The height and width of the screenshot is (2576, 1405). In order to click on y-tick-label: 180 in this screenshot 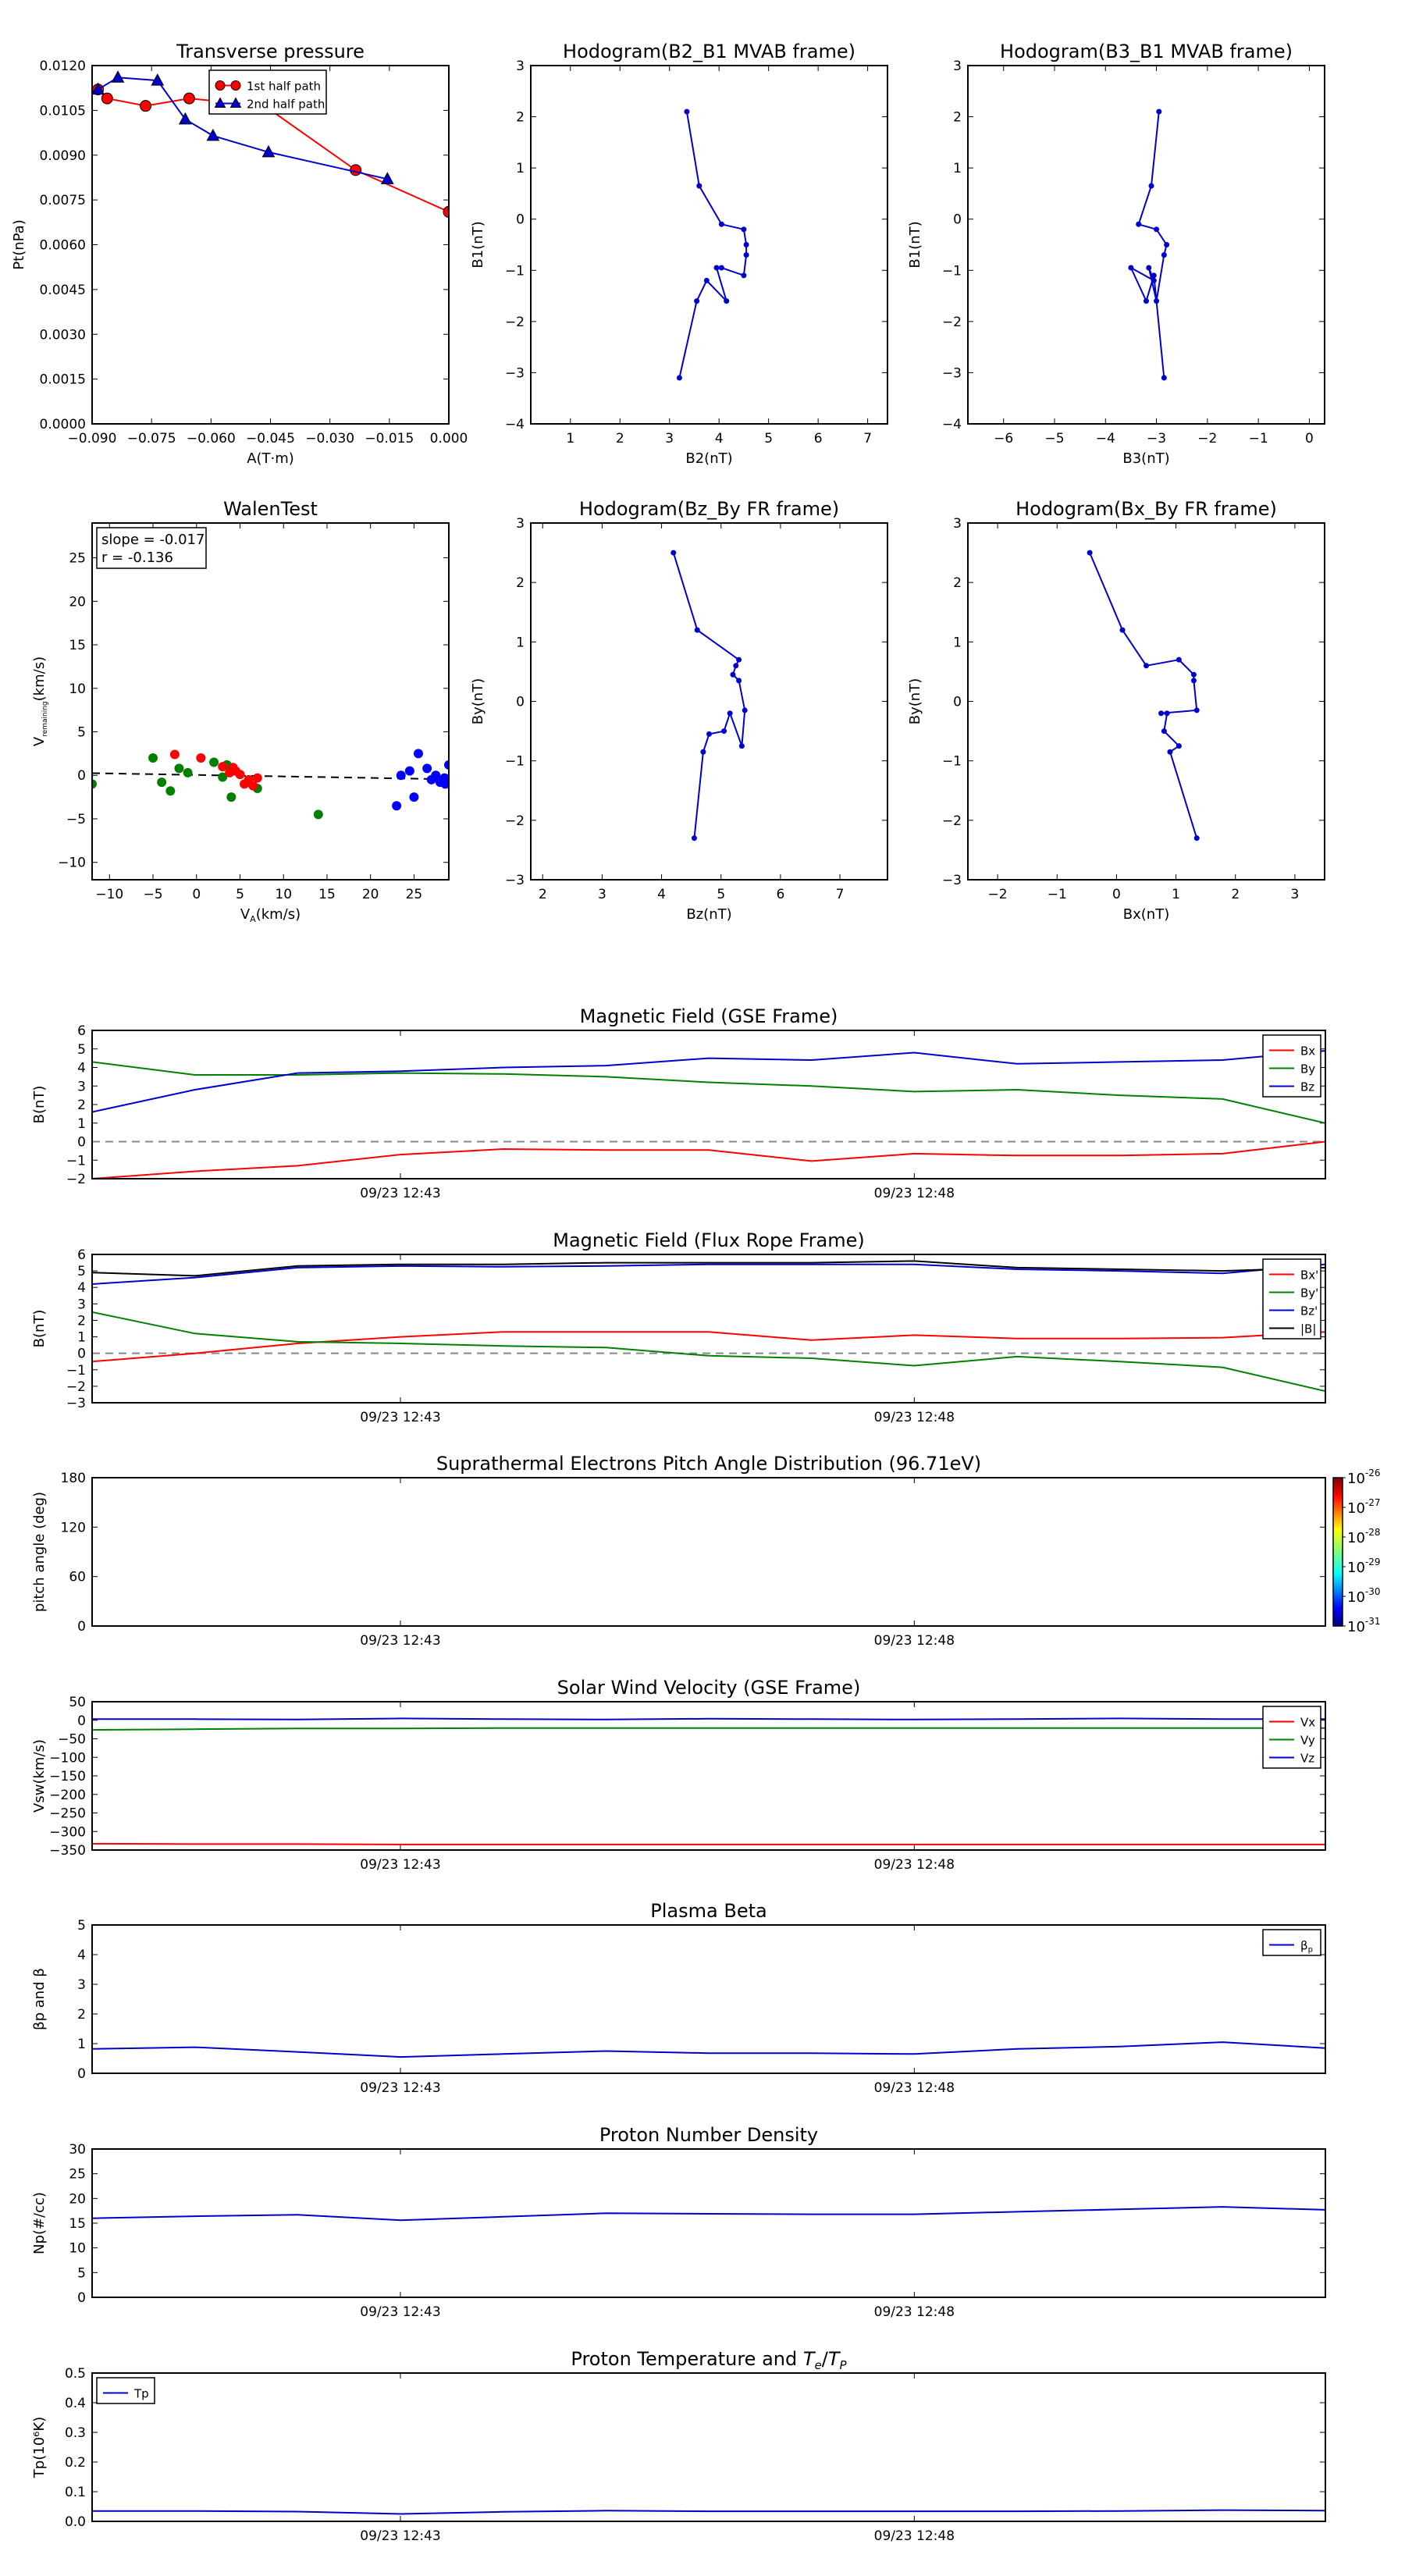, I will do `click(73, 1478)`.